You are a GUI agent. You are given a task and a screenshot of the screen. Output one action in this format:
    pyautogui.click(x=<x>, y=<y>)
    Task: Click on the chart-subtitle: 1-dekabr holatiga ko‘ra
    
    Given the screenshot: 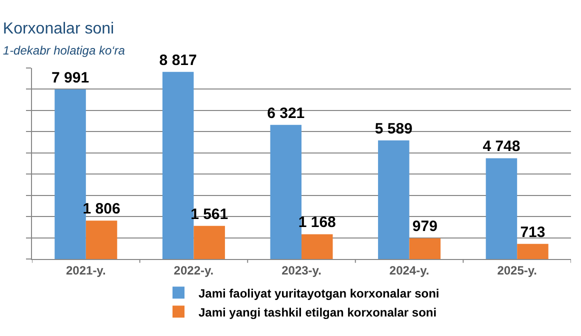 What is the action you would take?
    pyautogui.click(x=64, y=50)
    